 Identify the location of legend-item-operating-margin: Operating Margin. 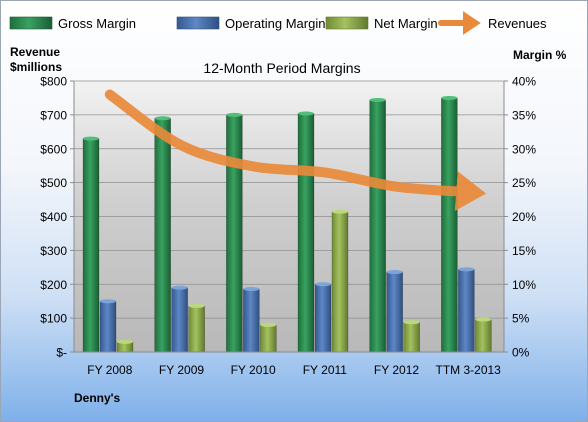
(250, 23).